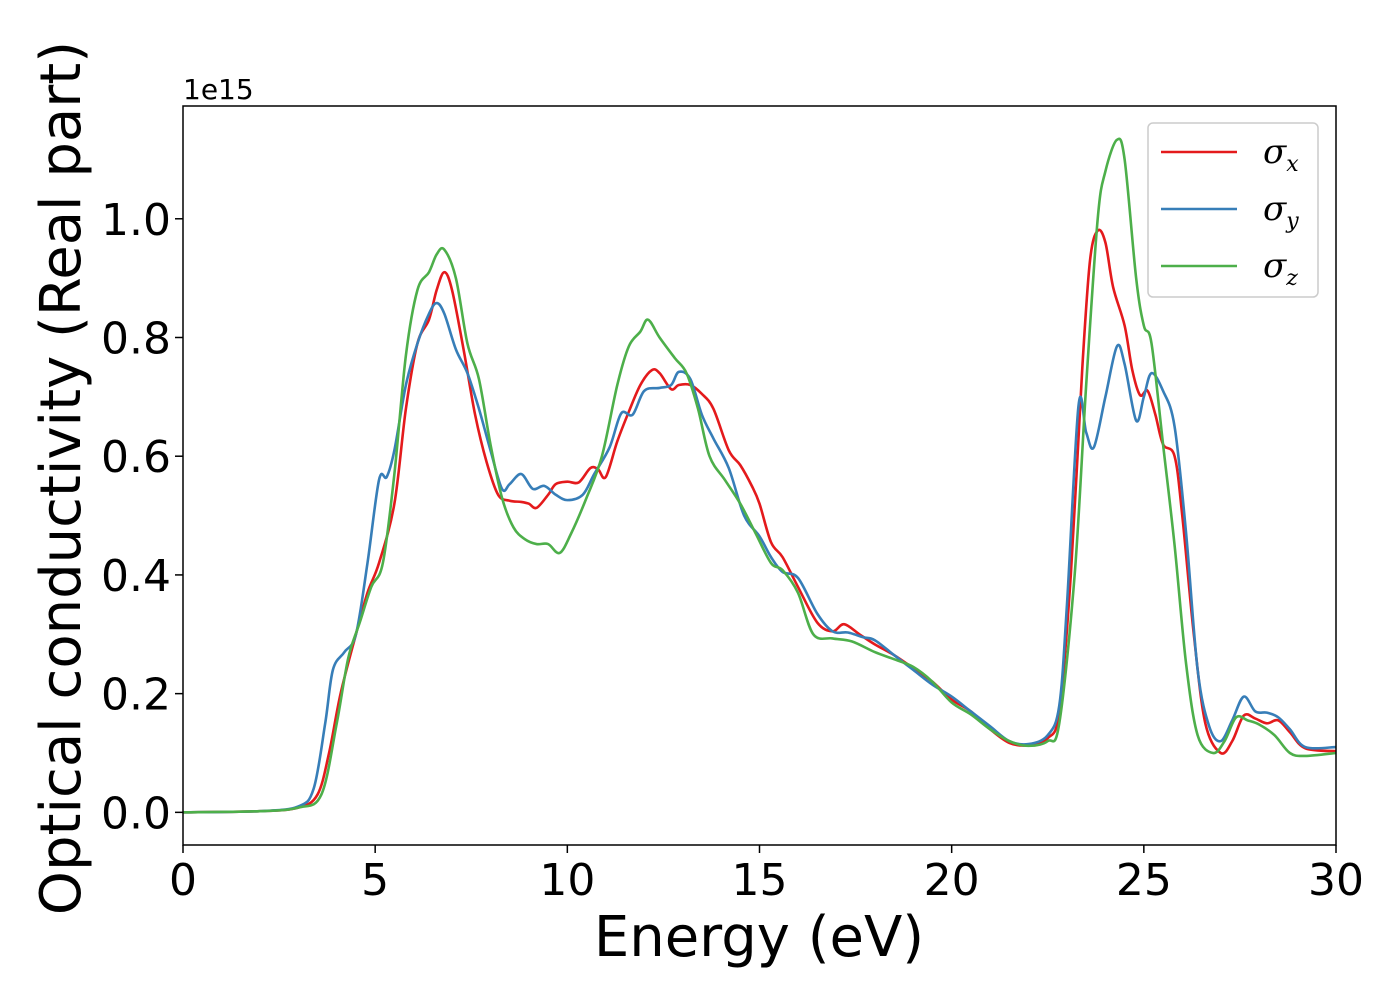 Image resolution: width=1400 pixels, height=1000 pixels. I want to click on legend-label-sigma-z: σz, so click(1280, 268).